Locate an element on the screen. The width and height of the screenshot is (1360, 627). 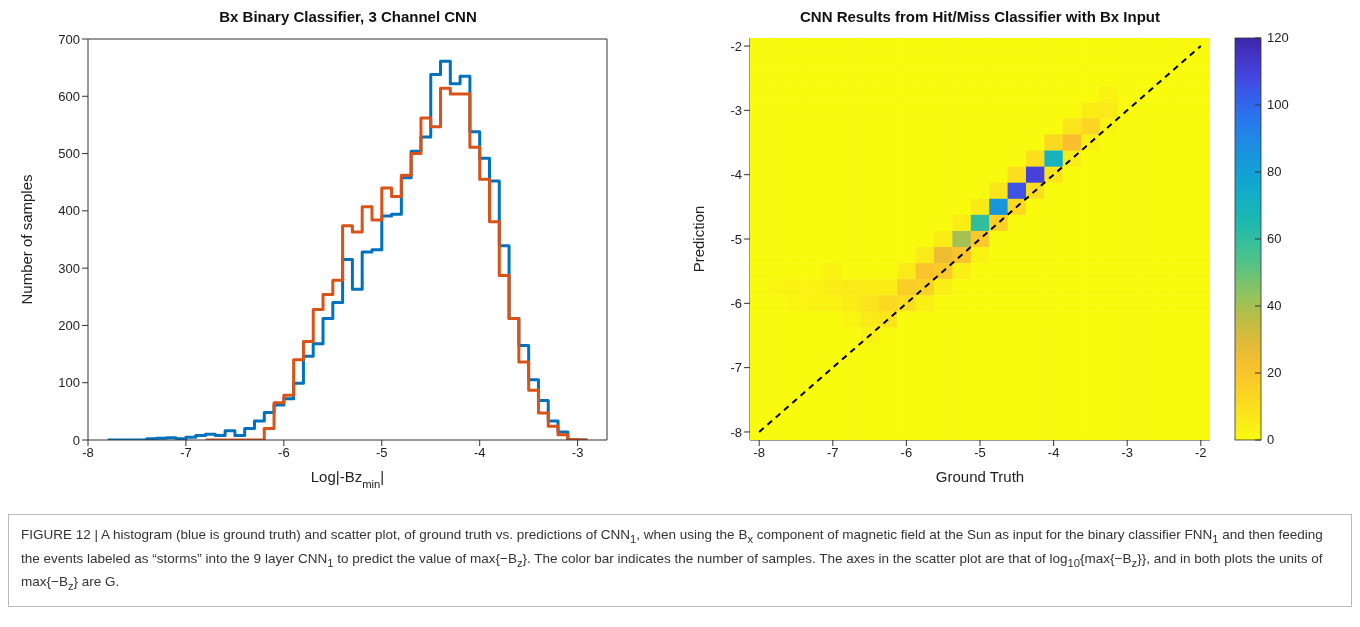
y-tick-label: -4 is located at coordinates (736, 175).